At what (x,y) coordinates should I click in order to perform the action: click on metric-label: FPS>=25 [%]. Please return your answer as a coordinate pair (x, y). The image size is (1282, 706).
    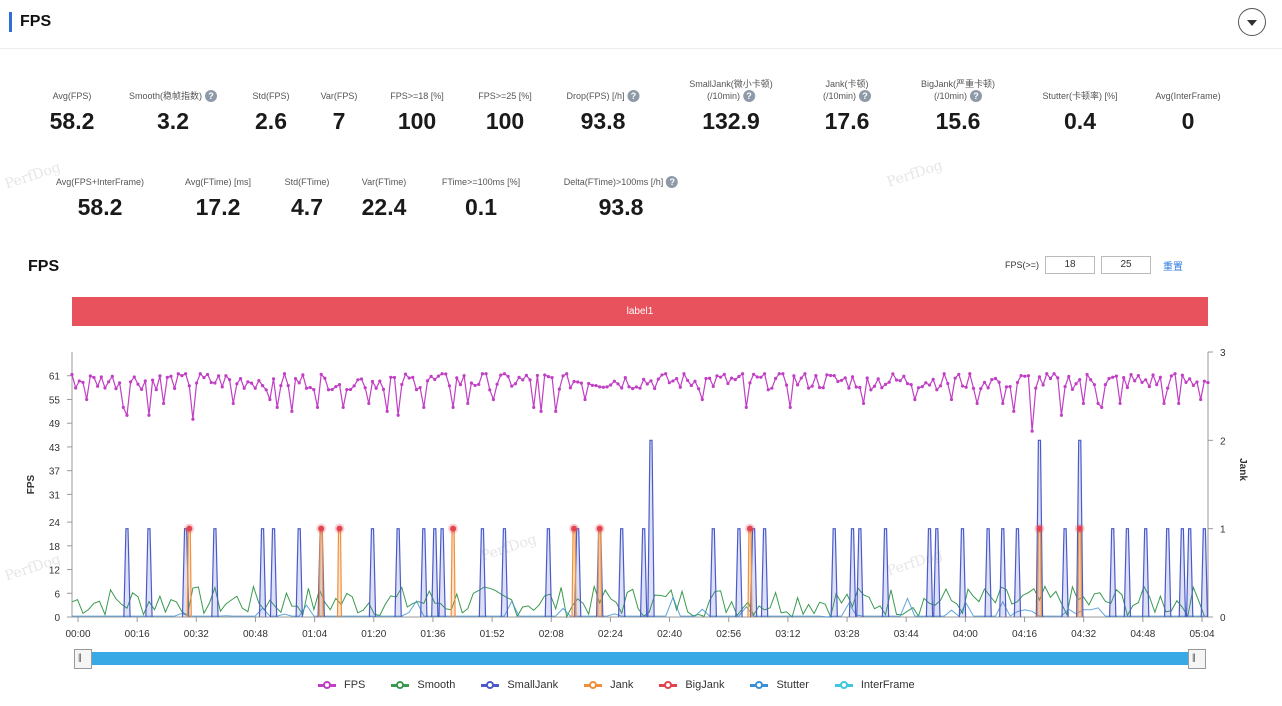
    Looking at the image, I should click on (505, 96).